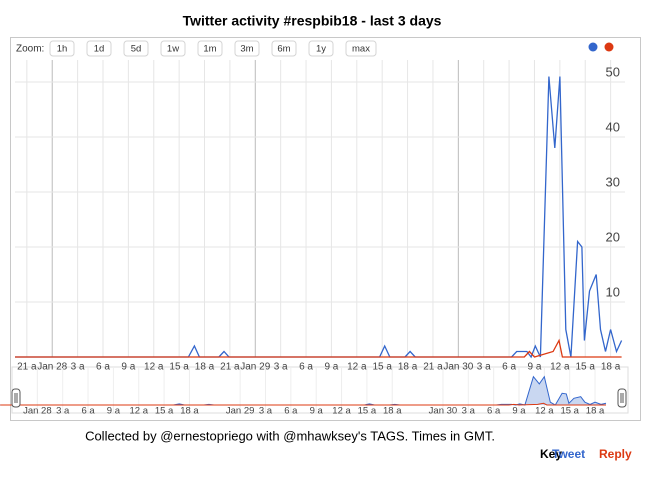  I want to click on zoom-button-label: 5d, so click(136, 49).